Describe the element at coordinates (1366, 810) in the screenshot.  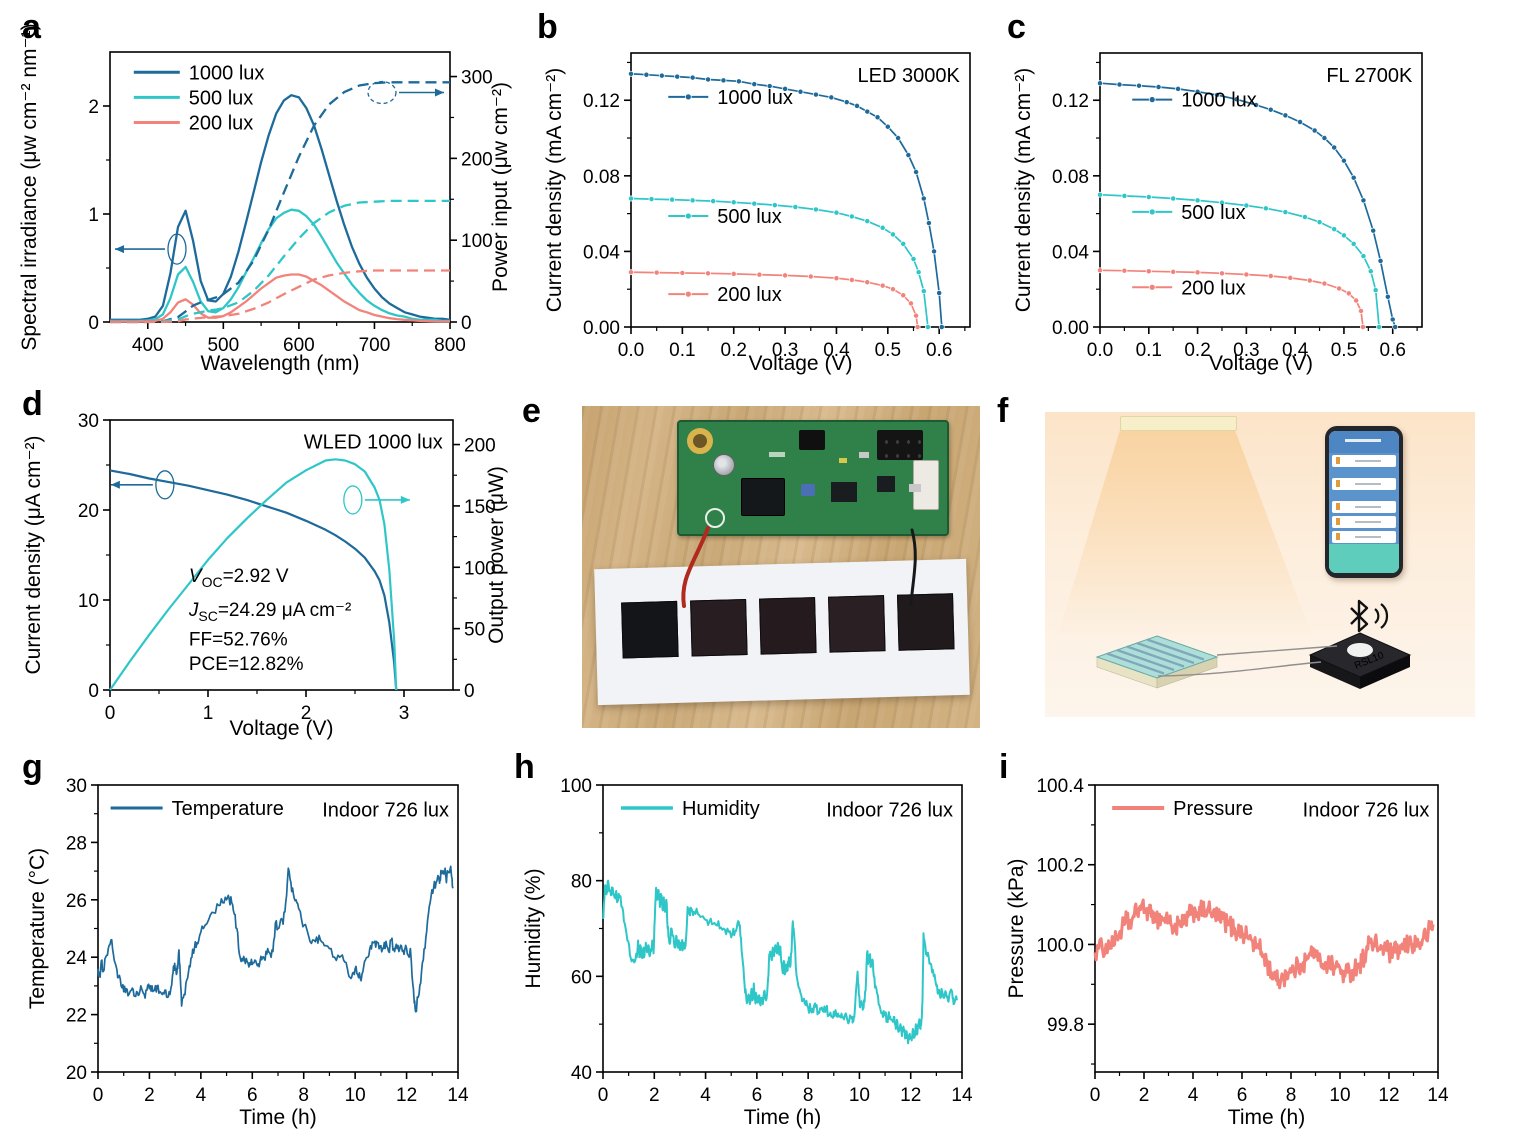
I see `corner-label: Indoor 726 lux` at that location.